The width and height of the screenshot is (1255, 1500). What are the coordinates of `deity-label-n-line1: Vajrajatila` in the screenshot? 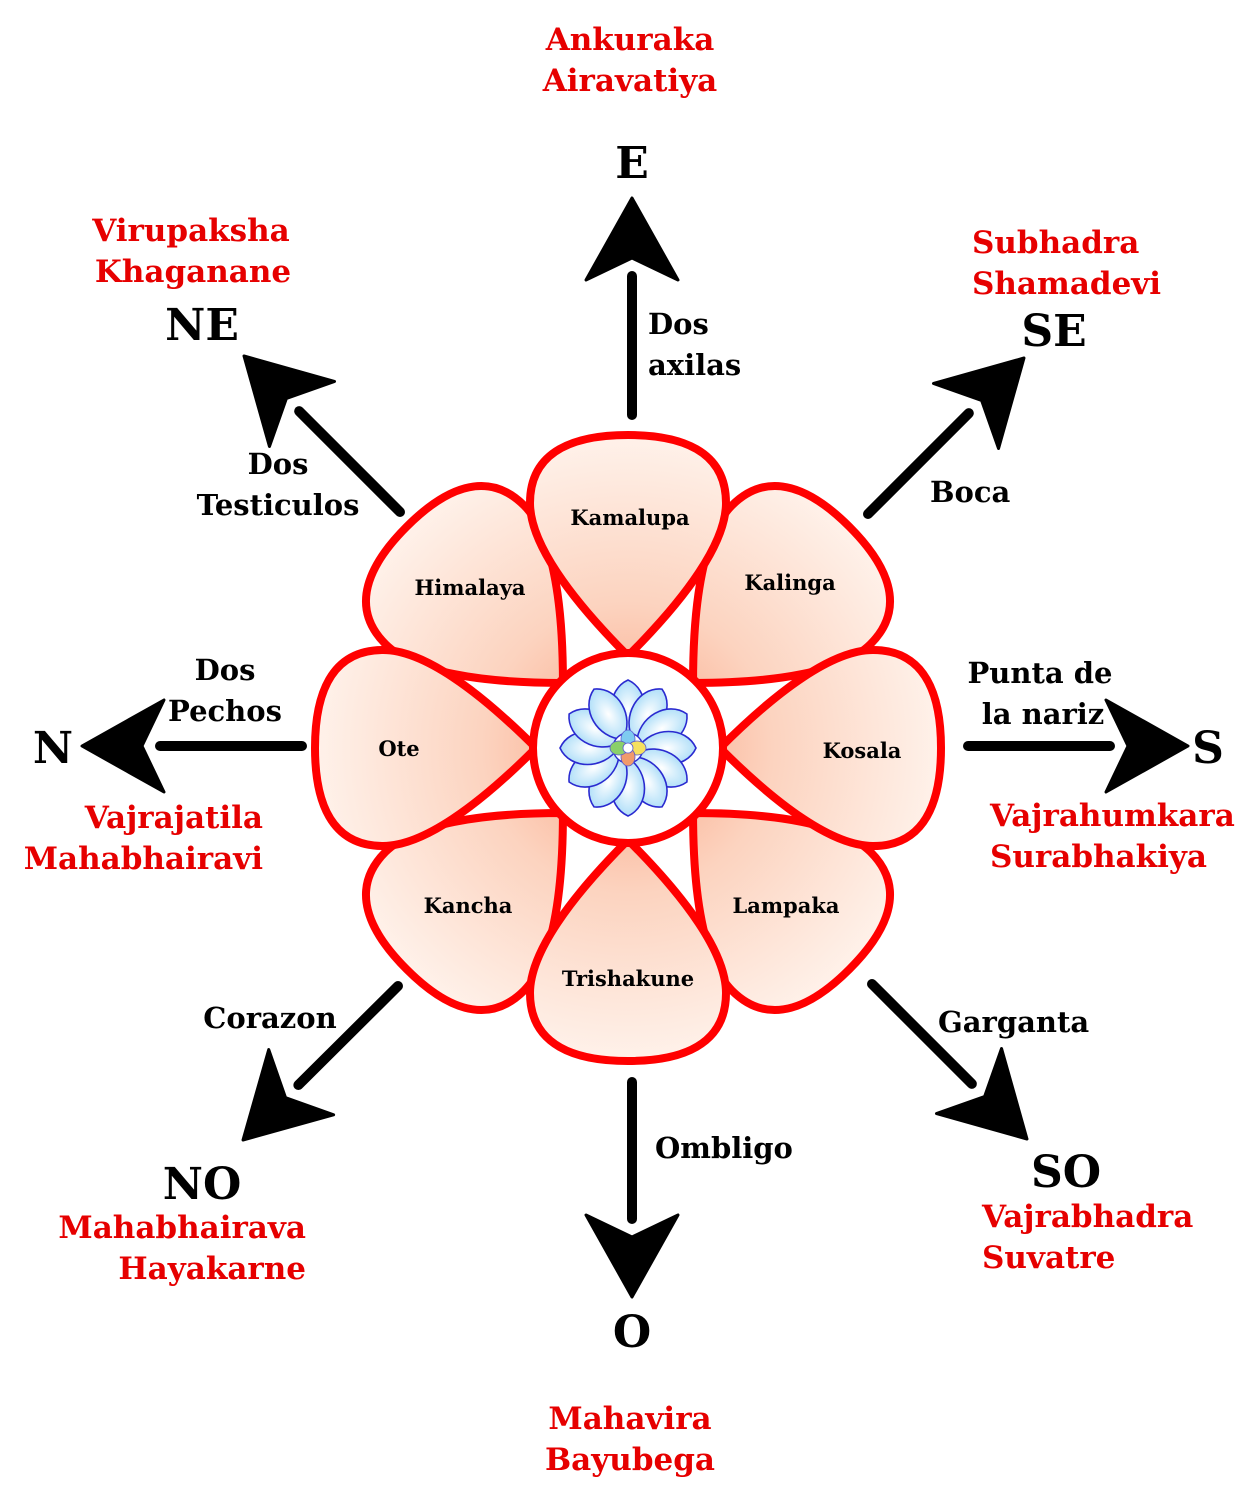 It's located at (173, 818).